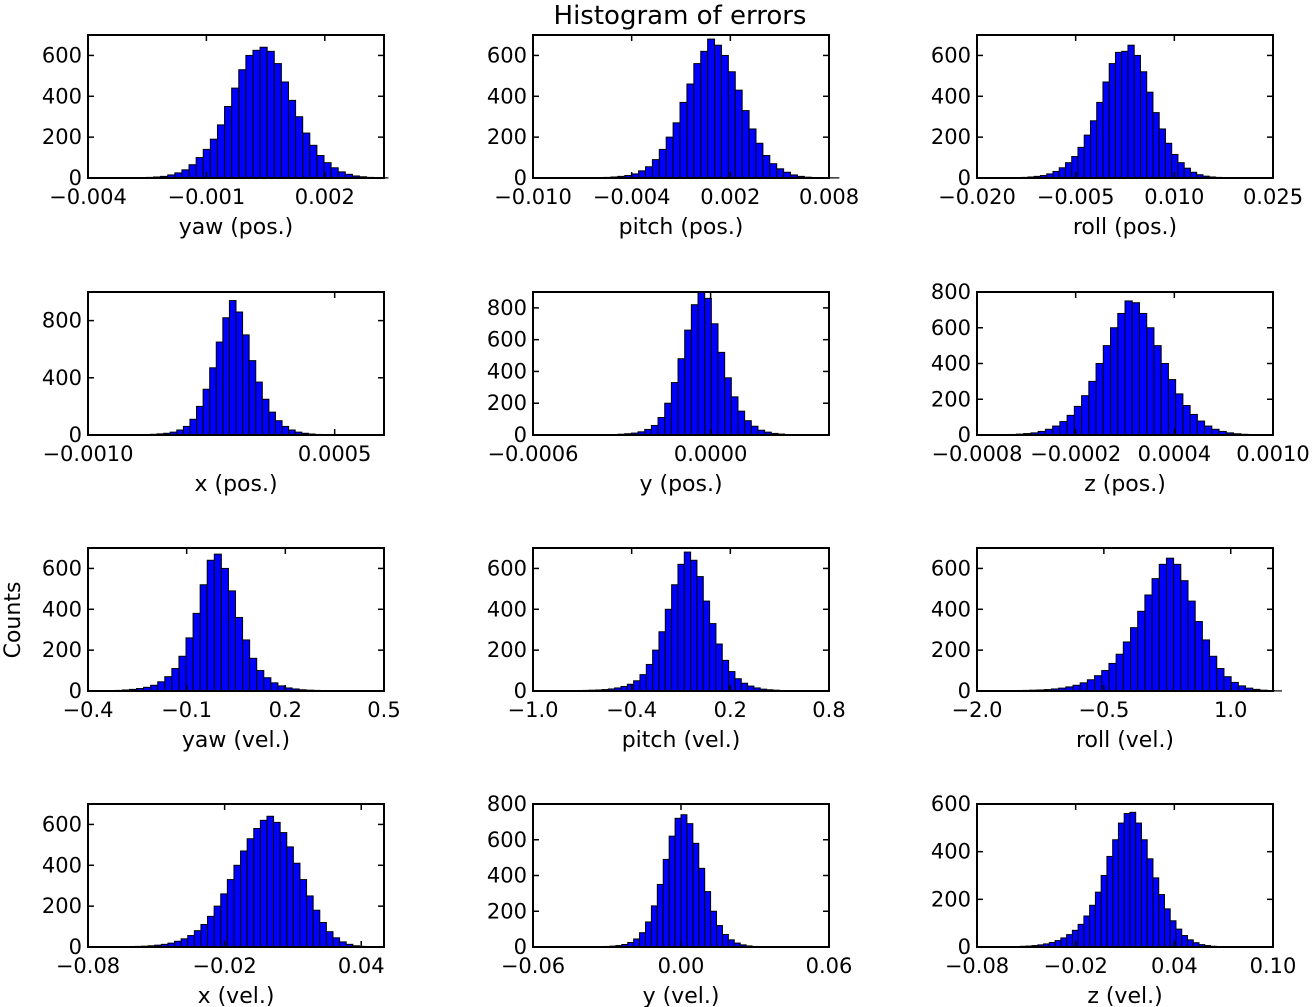  Describe the element at coordinates (730, 710) in the screenshot. I see `x-tick-label: 0.2` at that location.